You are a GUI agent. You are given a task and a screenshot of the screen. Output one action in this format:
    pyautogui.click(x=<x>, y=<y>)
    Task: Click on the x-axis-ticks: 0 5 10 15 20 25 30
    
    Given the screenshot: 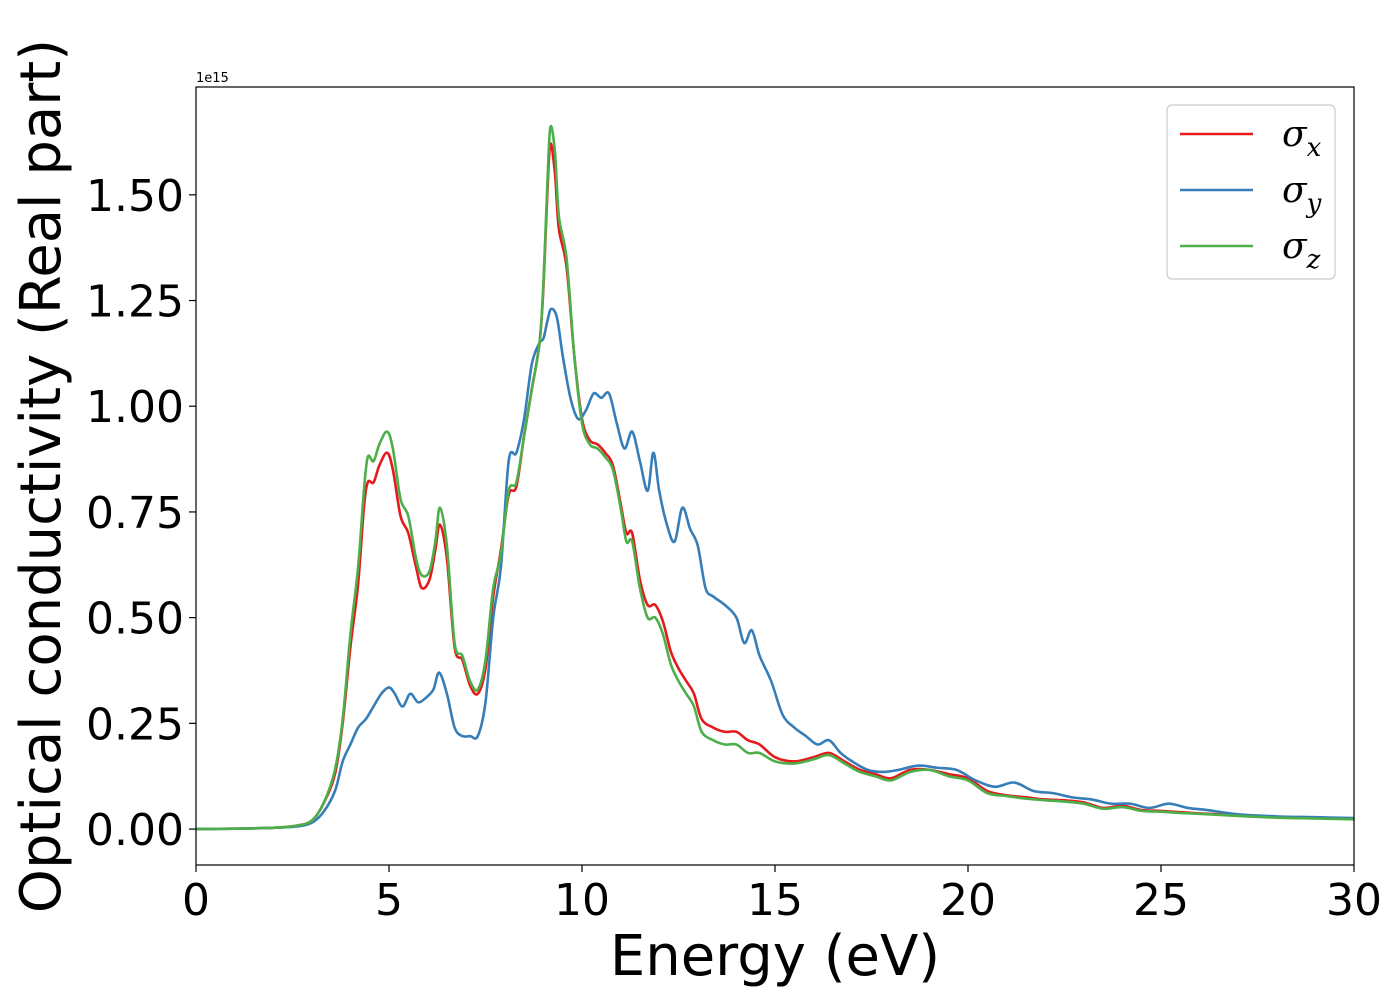 What is the action you would take?
    pyautogui.click(x=782, y=895)
    